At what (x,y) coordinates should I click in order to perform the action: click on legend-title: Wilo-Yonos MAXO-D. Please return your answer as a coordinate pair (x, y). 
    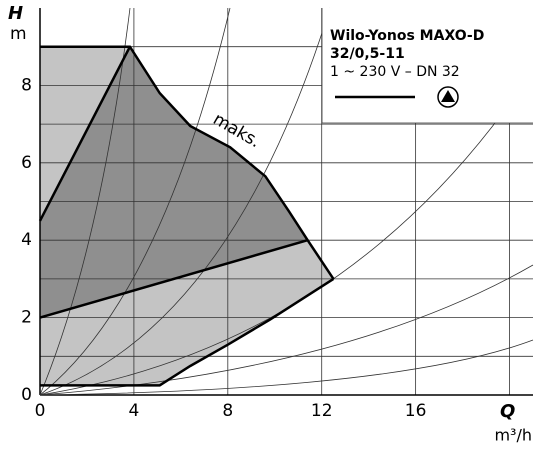
    Looking at the image, I should click on (407, 36).